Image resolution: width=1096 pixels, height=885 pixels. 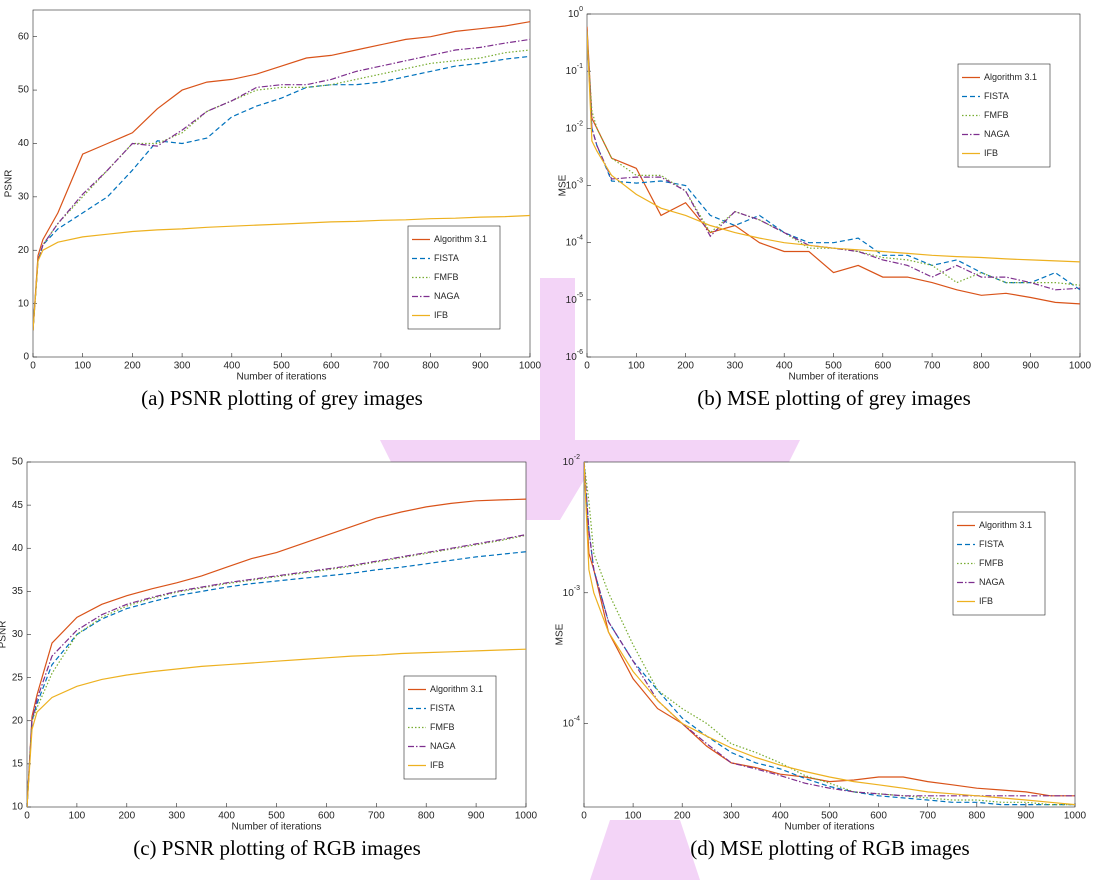 What do you see at coordinates (557, 374) in the screenshot?
I see `watermark-shape` at bounding box center [557, 374].